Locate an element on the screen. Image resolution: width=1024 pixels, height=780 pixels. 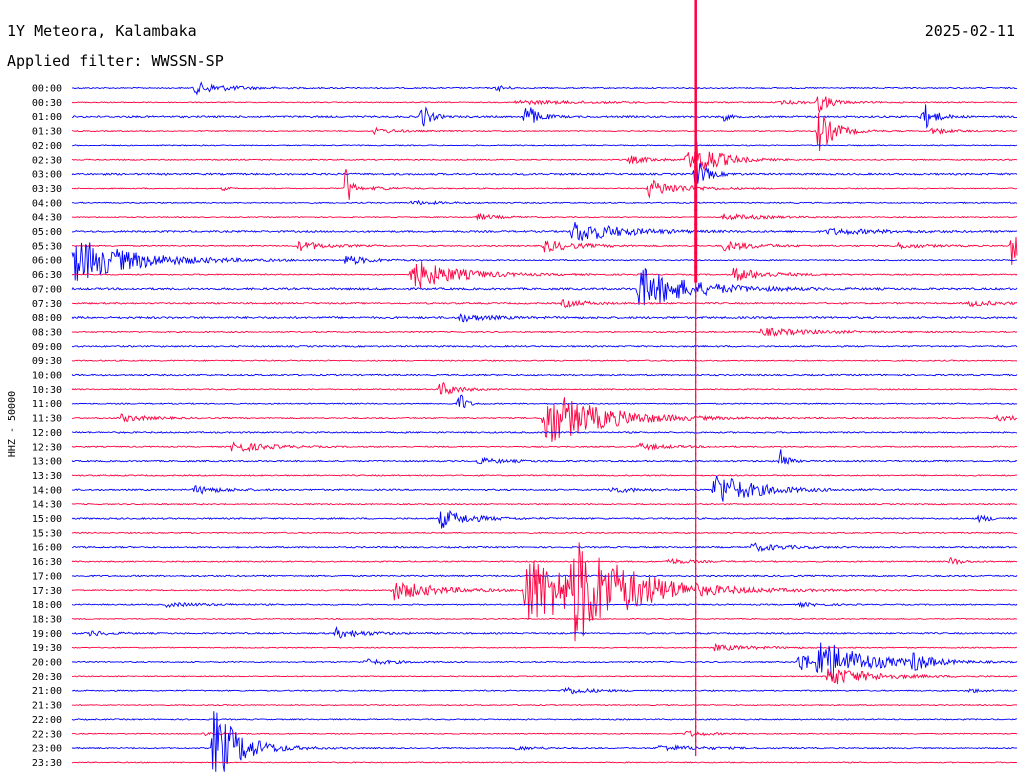
time-label: 19:00 is located at coordinates (47, 634).